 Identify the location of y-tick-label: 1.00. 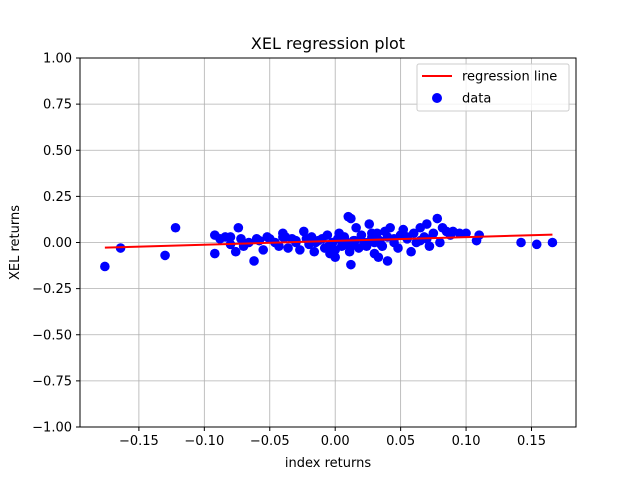
(57, 59).